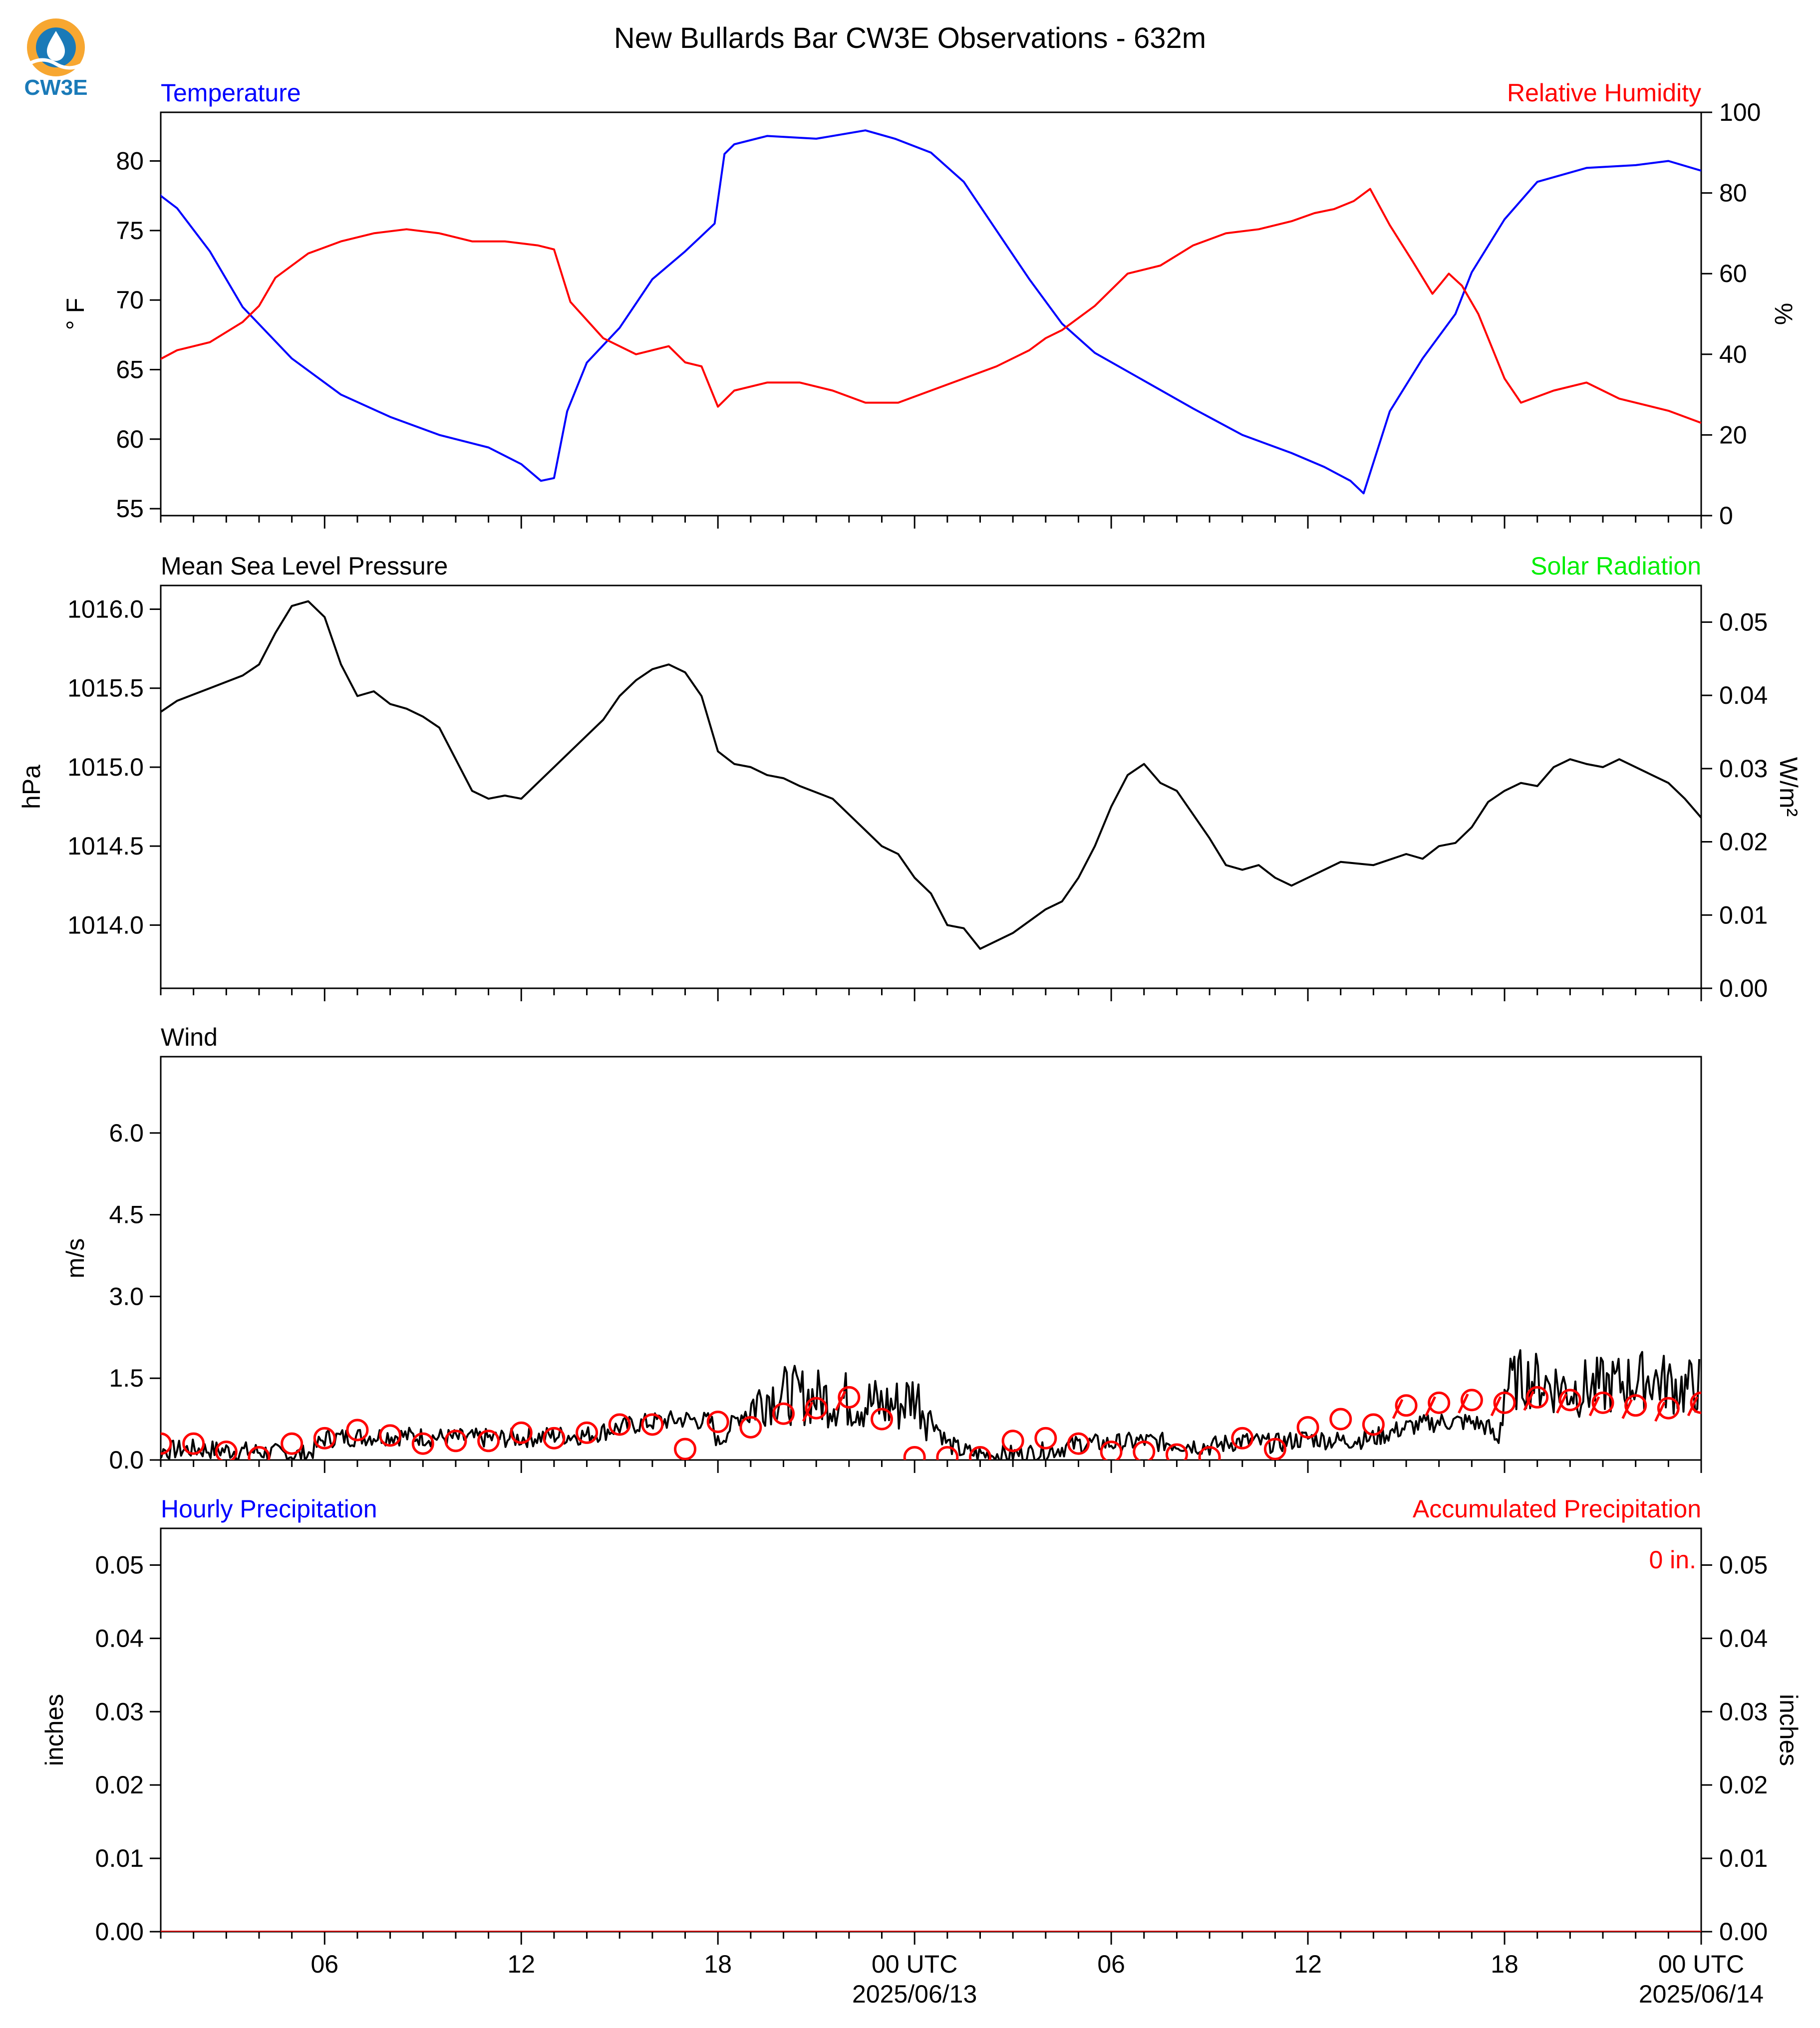 The width and height of the screenshot is (1820, 2028). I want to click on x-tick-label: 00 UTC, so click(914, 1964).